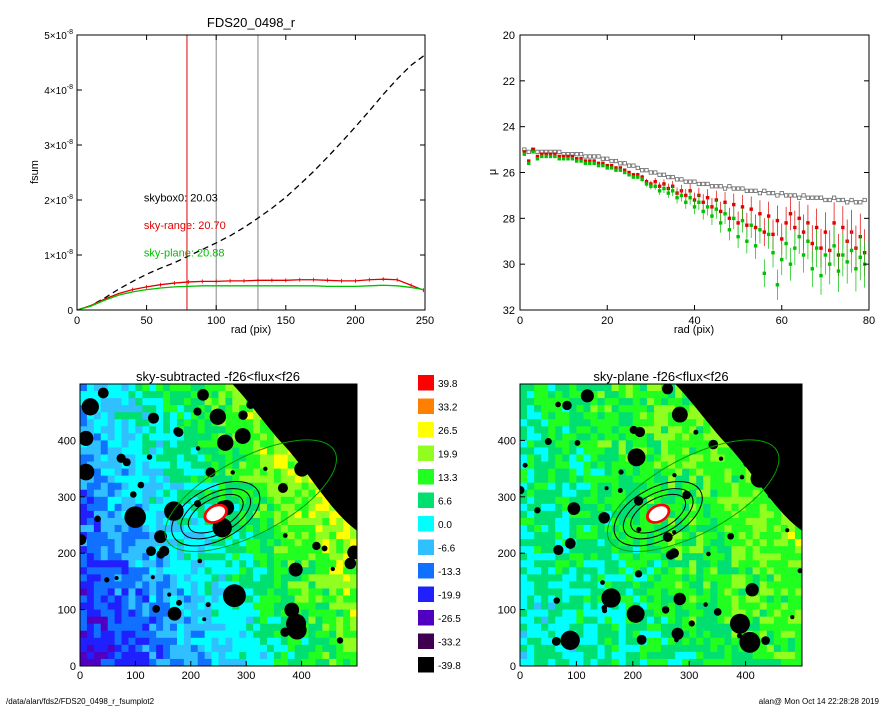  What do you see at coordinates (782, 321) in the screenshot?
I see `x-tick-label: 60` at bounding box center [782, 321].